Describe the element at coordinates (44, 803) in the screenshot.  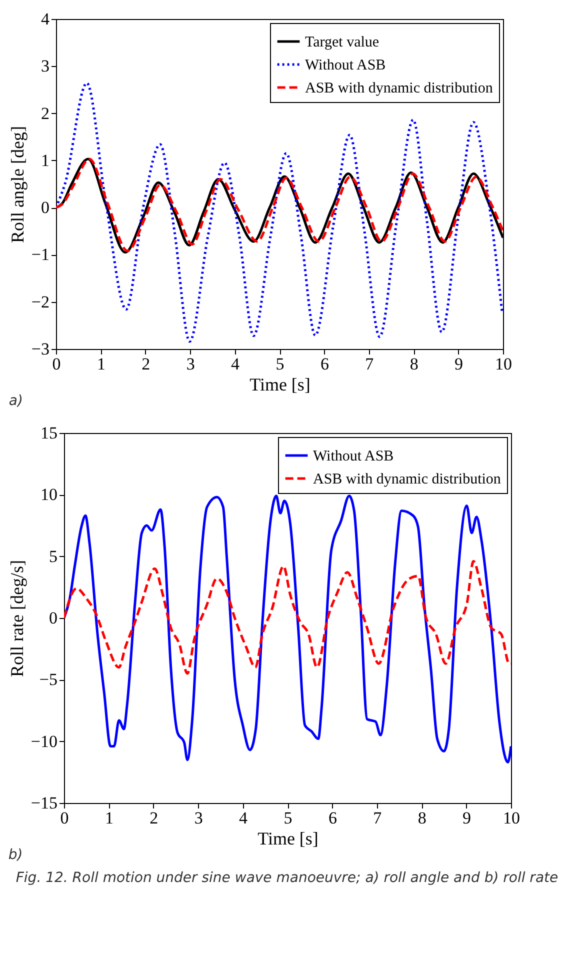
I see `y-tick-label: −15` at that location.